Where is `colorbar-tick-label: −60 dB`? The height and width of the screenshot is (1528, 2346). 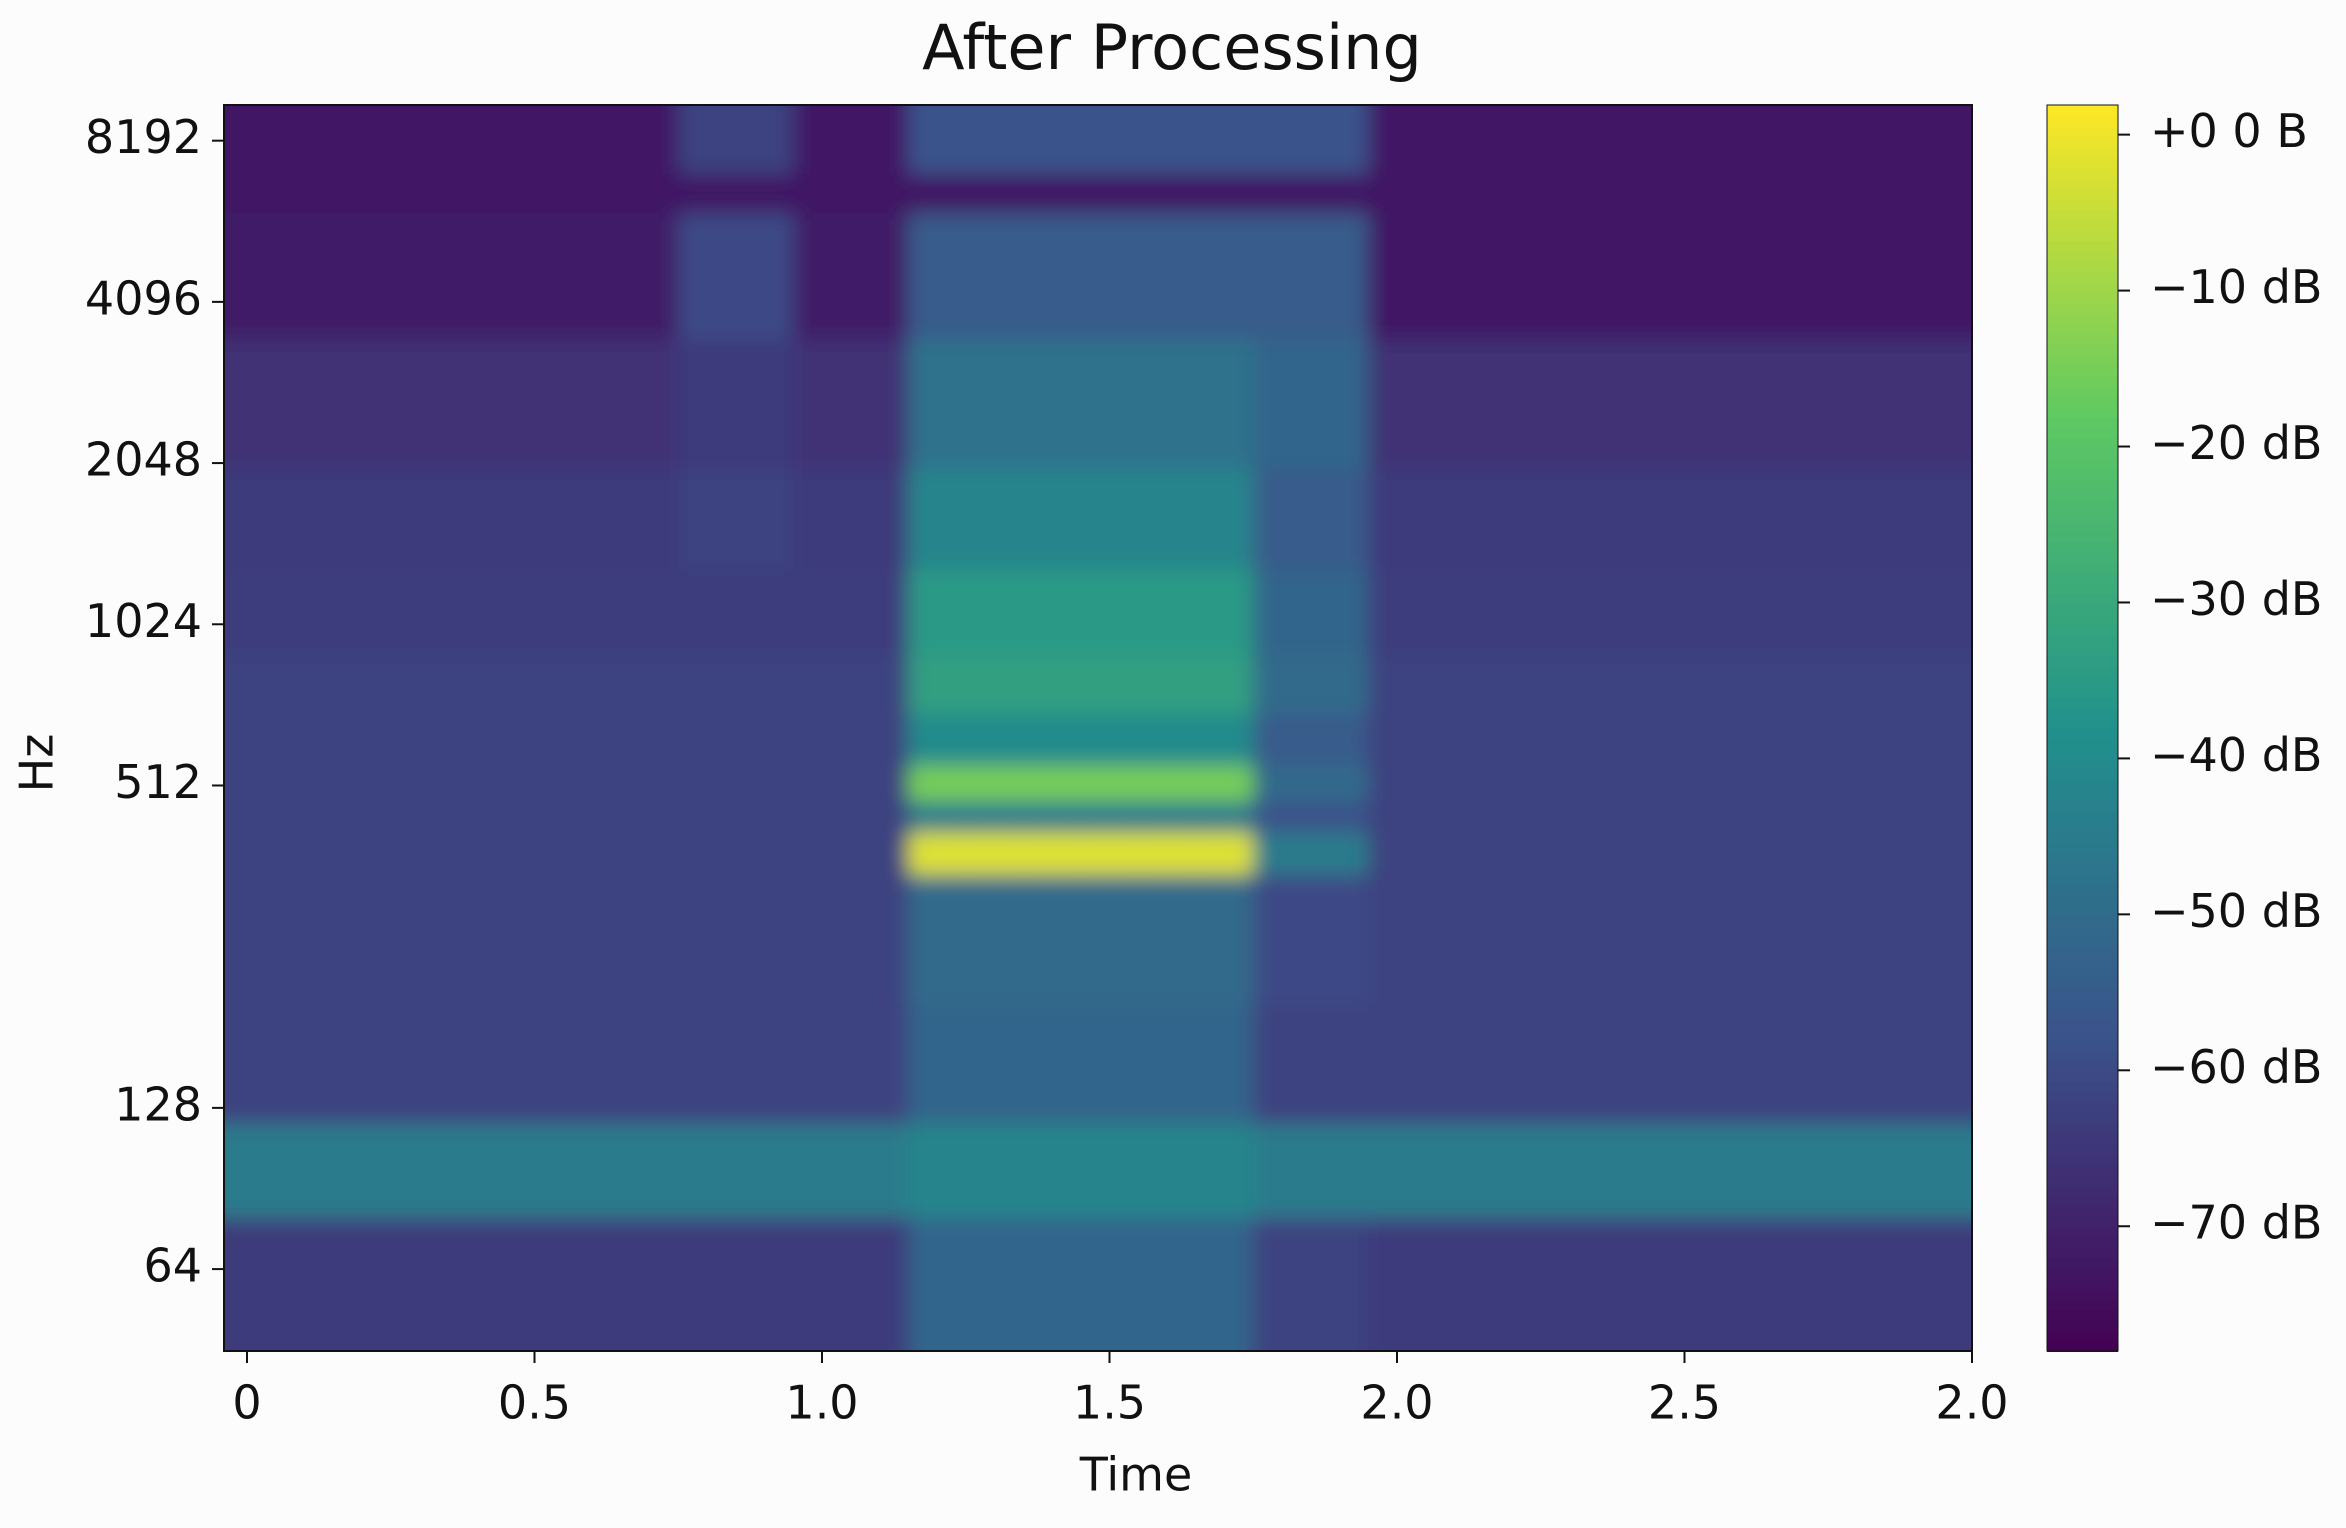
colorbar-tick-label: −60 dB is located at coordinates (2236, 1067).